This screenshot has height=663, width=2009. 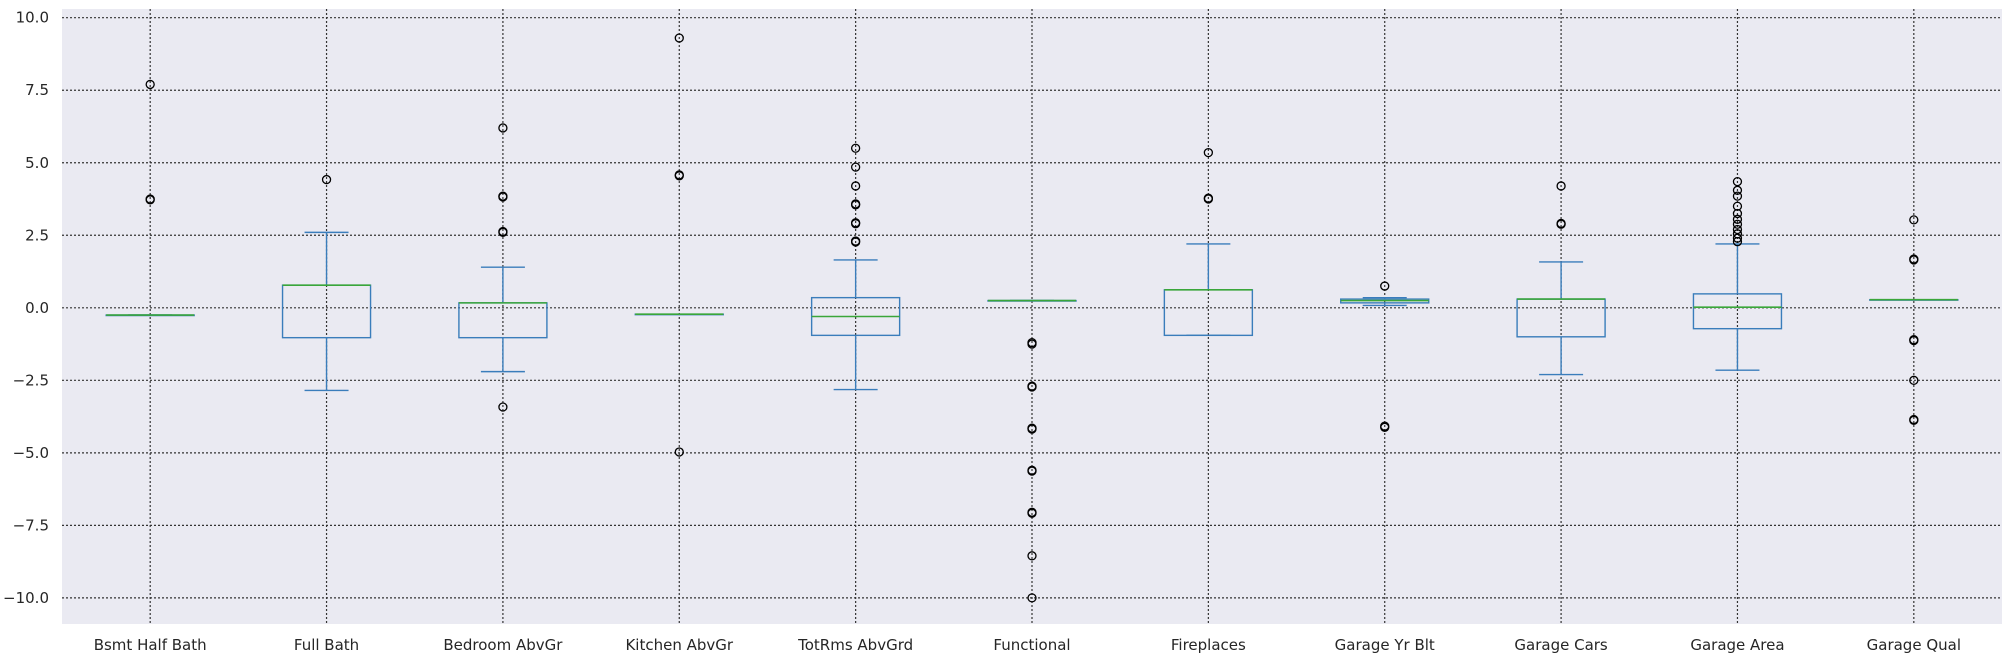 I want to click on x-tick-label: Garage Cars, so click(x=1561, y=645).